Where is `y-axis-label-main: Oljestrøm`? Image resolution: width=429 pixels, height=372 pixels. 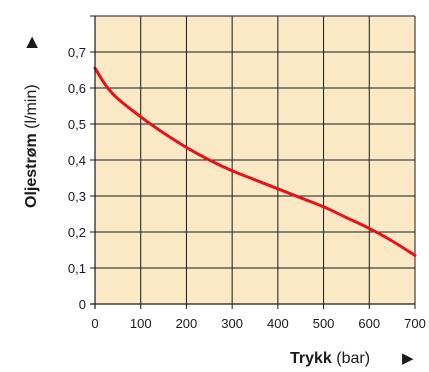
y-axis-label-main: Oljestrøm is located at coordinates (31, 170).